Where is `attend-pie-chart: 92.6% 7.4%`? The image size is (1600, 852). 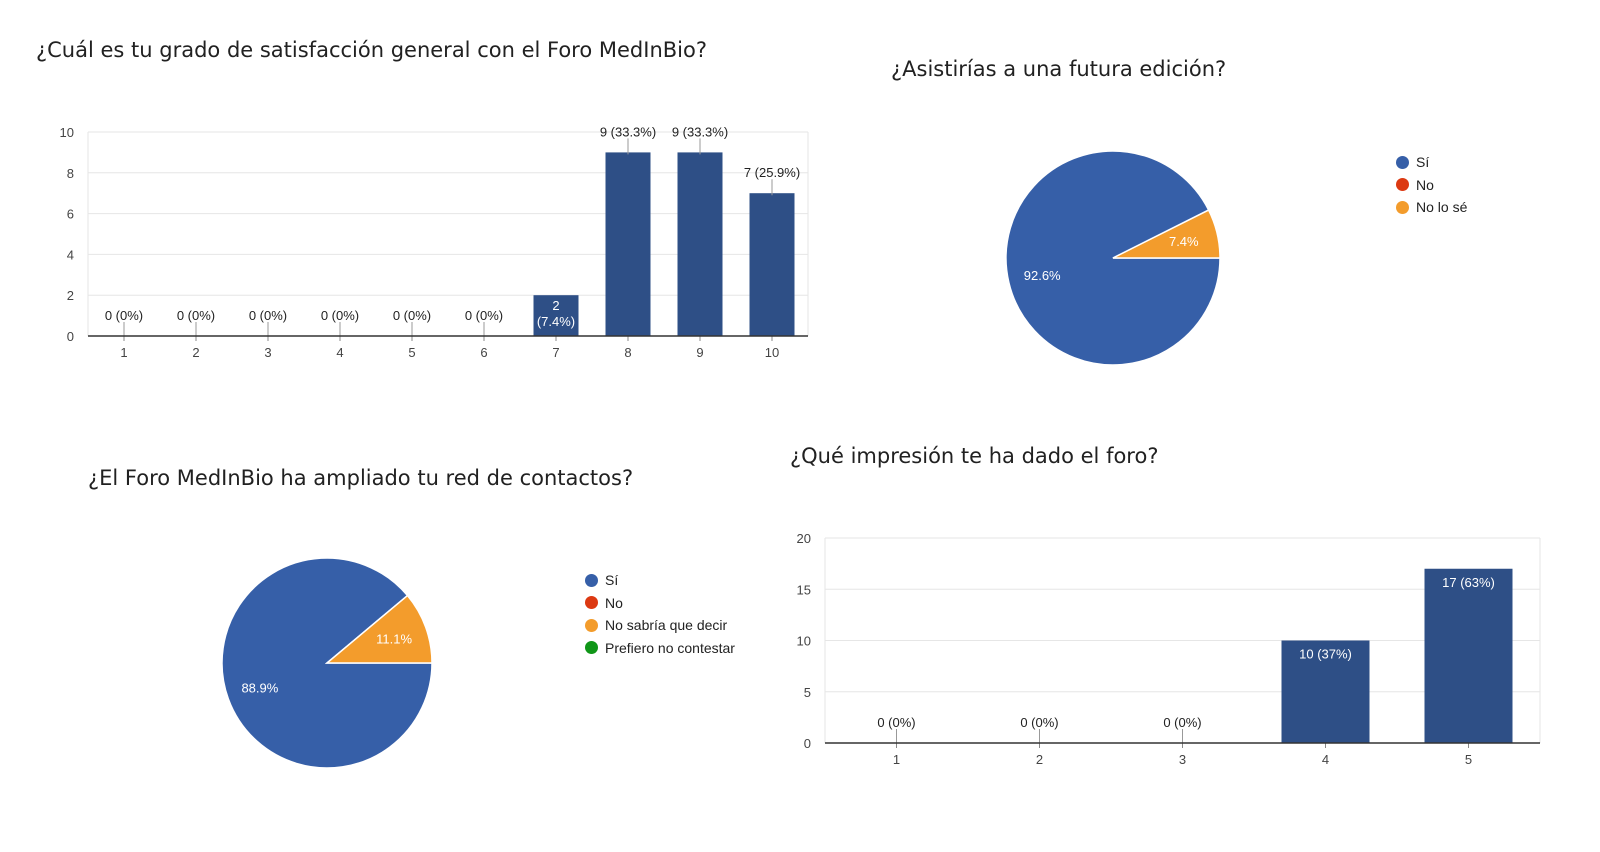 attend-pie-chart: 92.6% 7.4% is located at coordinates (1113, 258).